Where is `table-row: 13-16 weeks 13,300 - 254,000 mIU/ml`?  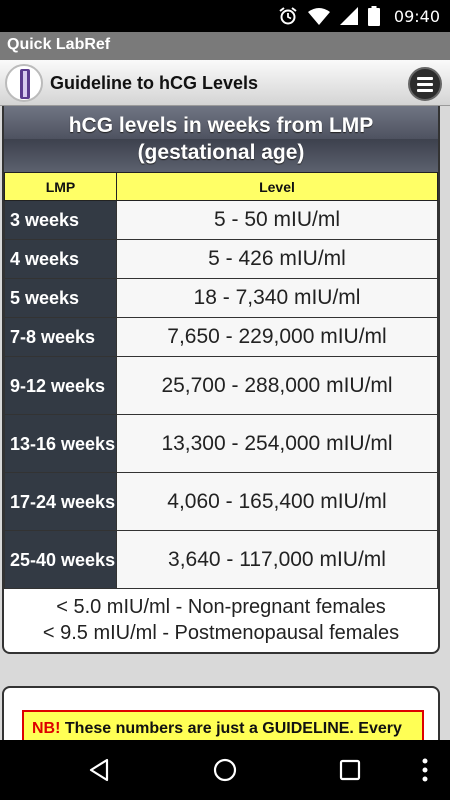
table-row: 13-16 weeks 13,300 - 254,000 mIU/ml is located at coordinates (221, 443).